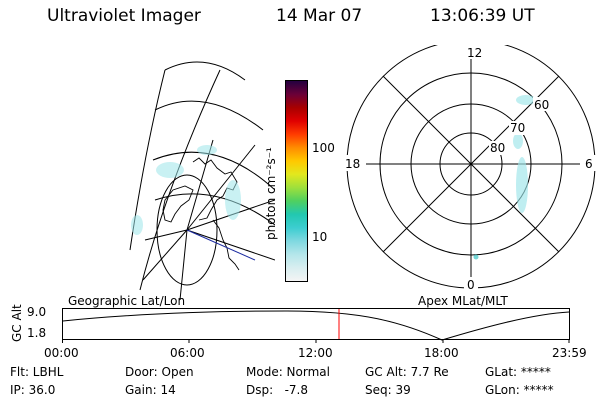 The image size is (600, 400). What do you see at coordinates (61, 353) in the screenshot?
I see `time-tick-0000: 00:00` at bounding box center [61, 353].